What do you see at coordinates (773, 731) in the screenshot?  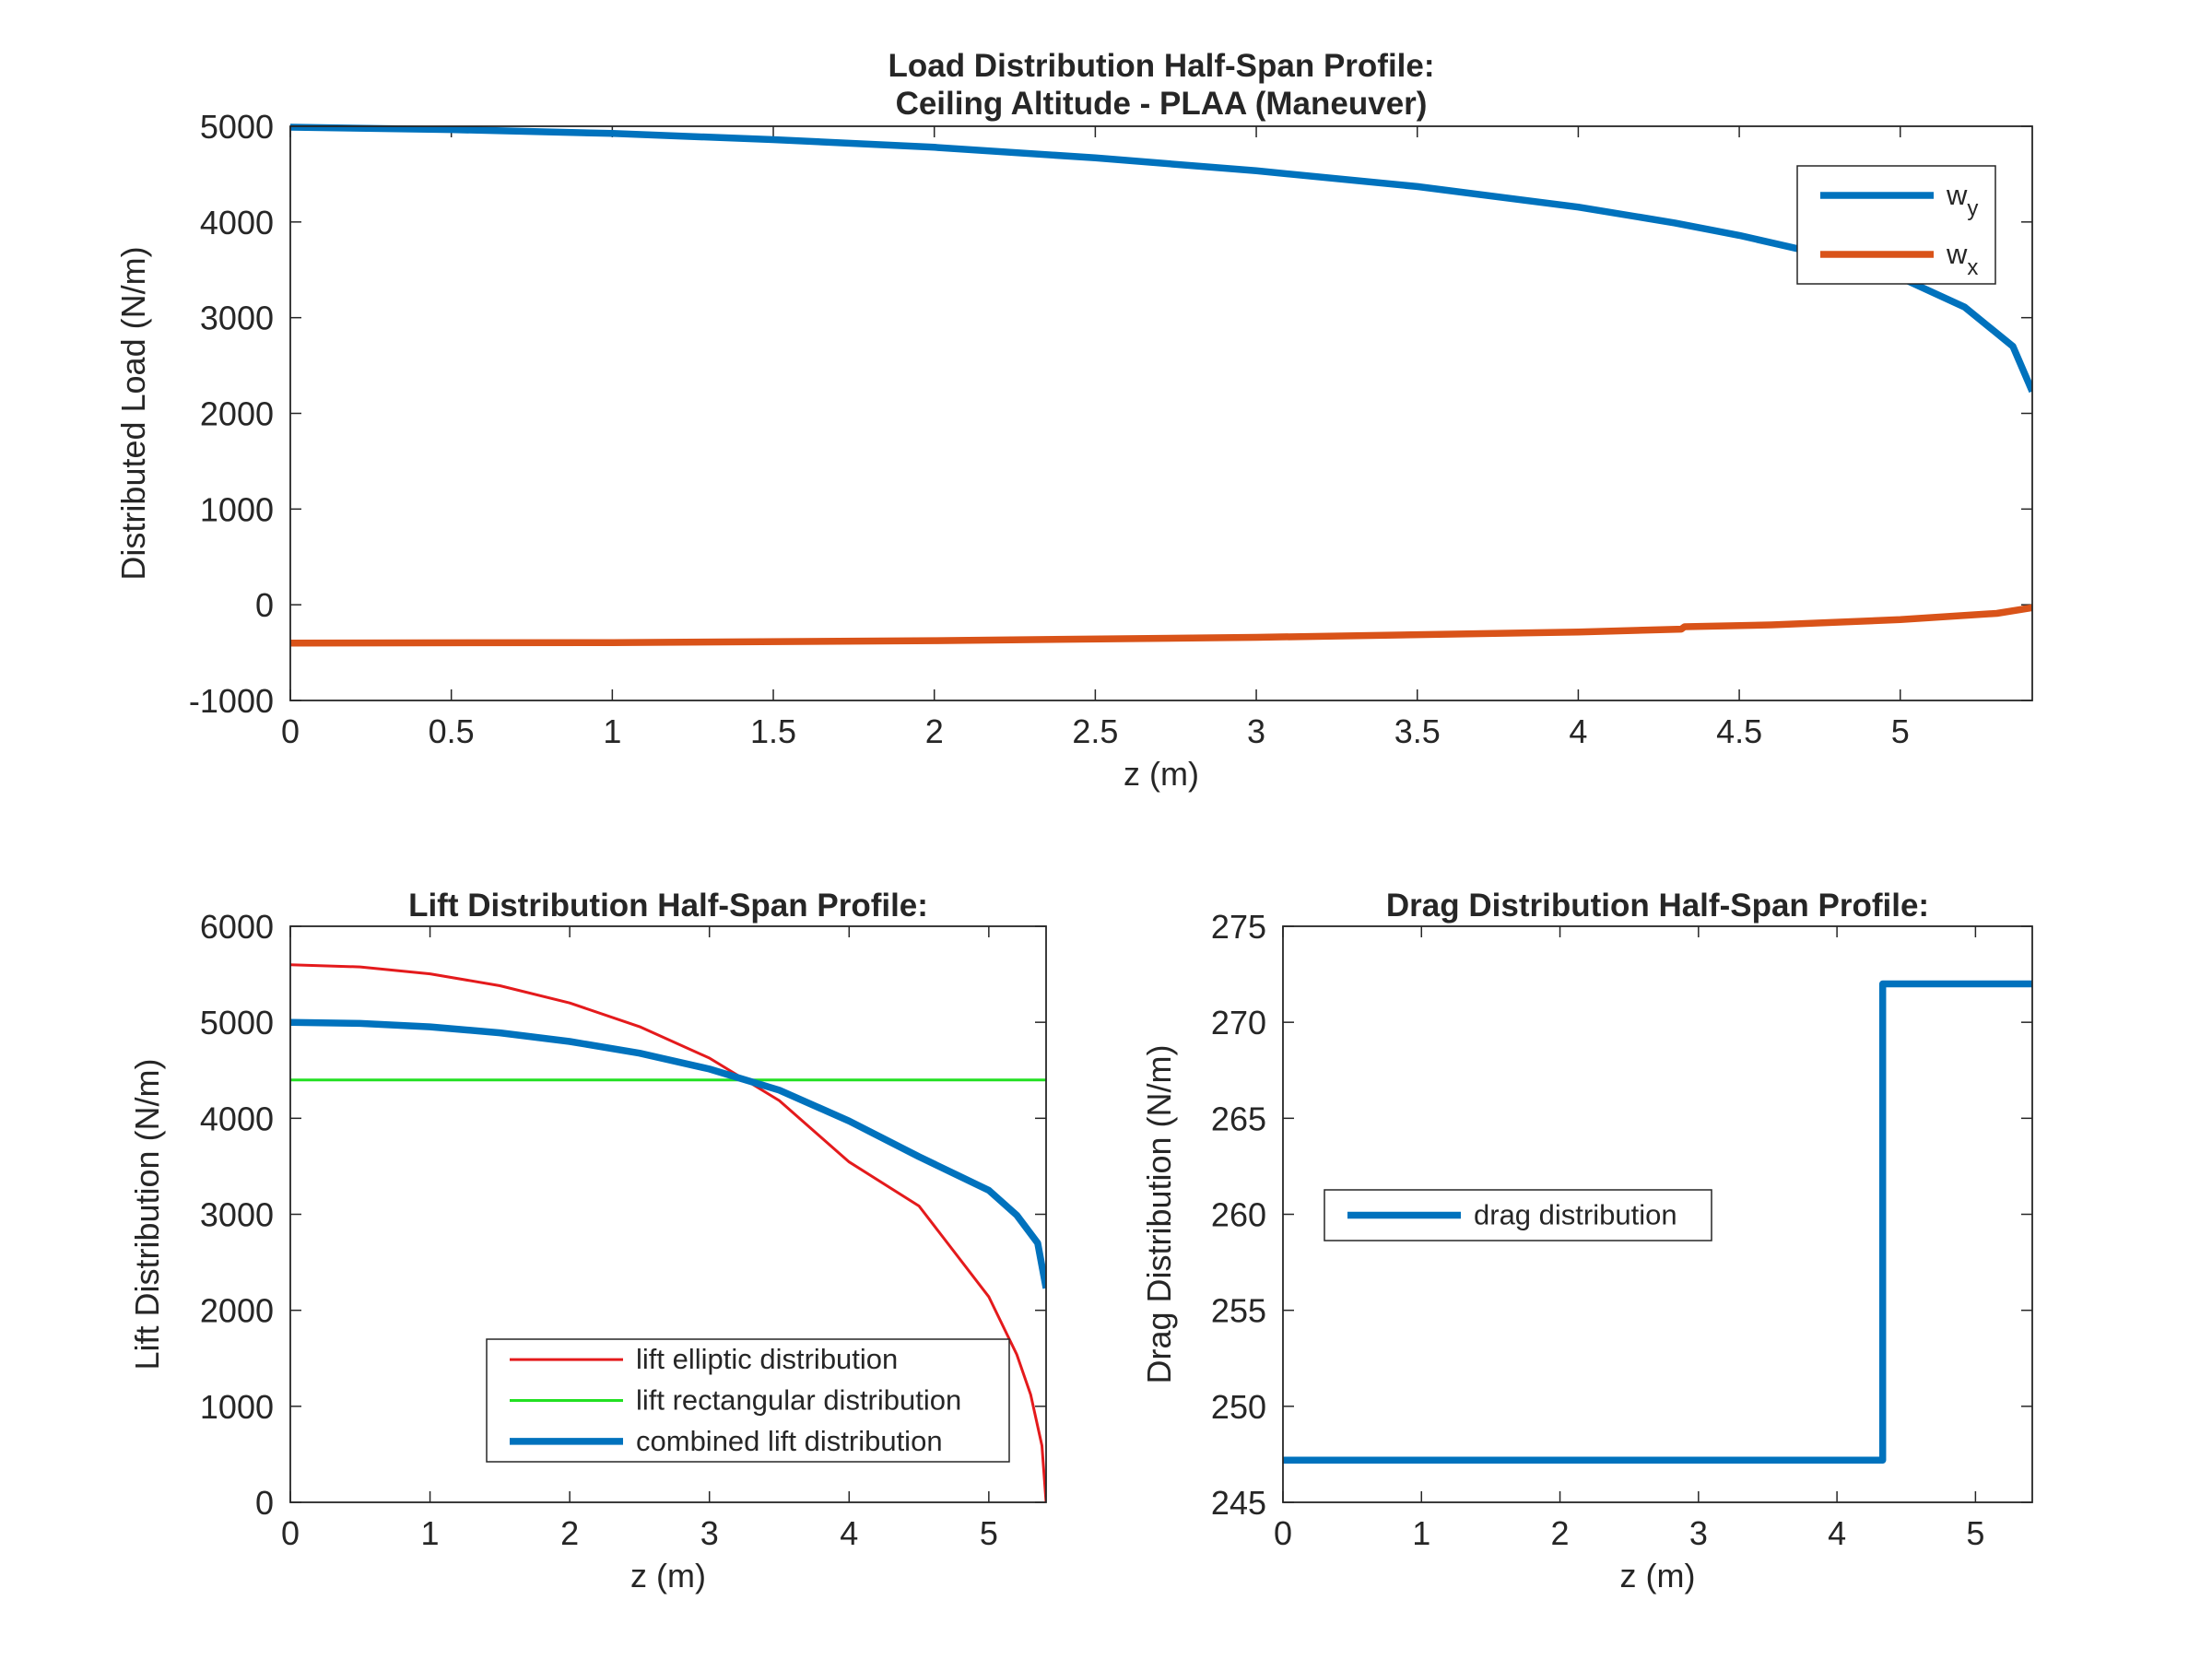 I see `x-tick-label: 1.5` at bounding box center [773, 731].